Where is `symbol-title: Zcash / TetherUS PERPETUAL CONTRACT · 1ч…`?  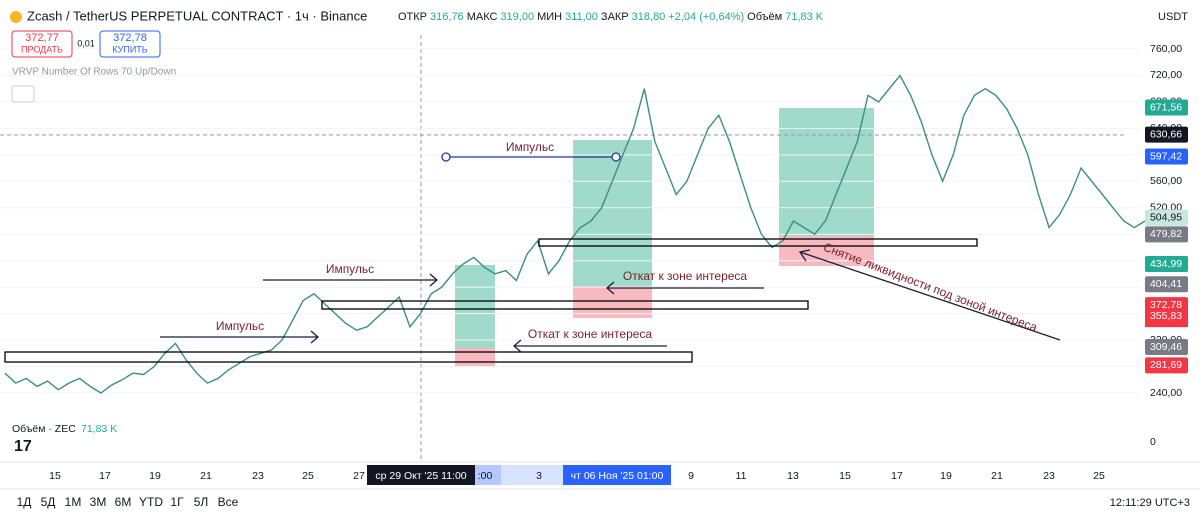
symbol-title: Zcash / TetherUS PERPETUAL CONTRACT · 1ч… is located at coordinates (197, 15).